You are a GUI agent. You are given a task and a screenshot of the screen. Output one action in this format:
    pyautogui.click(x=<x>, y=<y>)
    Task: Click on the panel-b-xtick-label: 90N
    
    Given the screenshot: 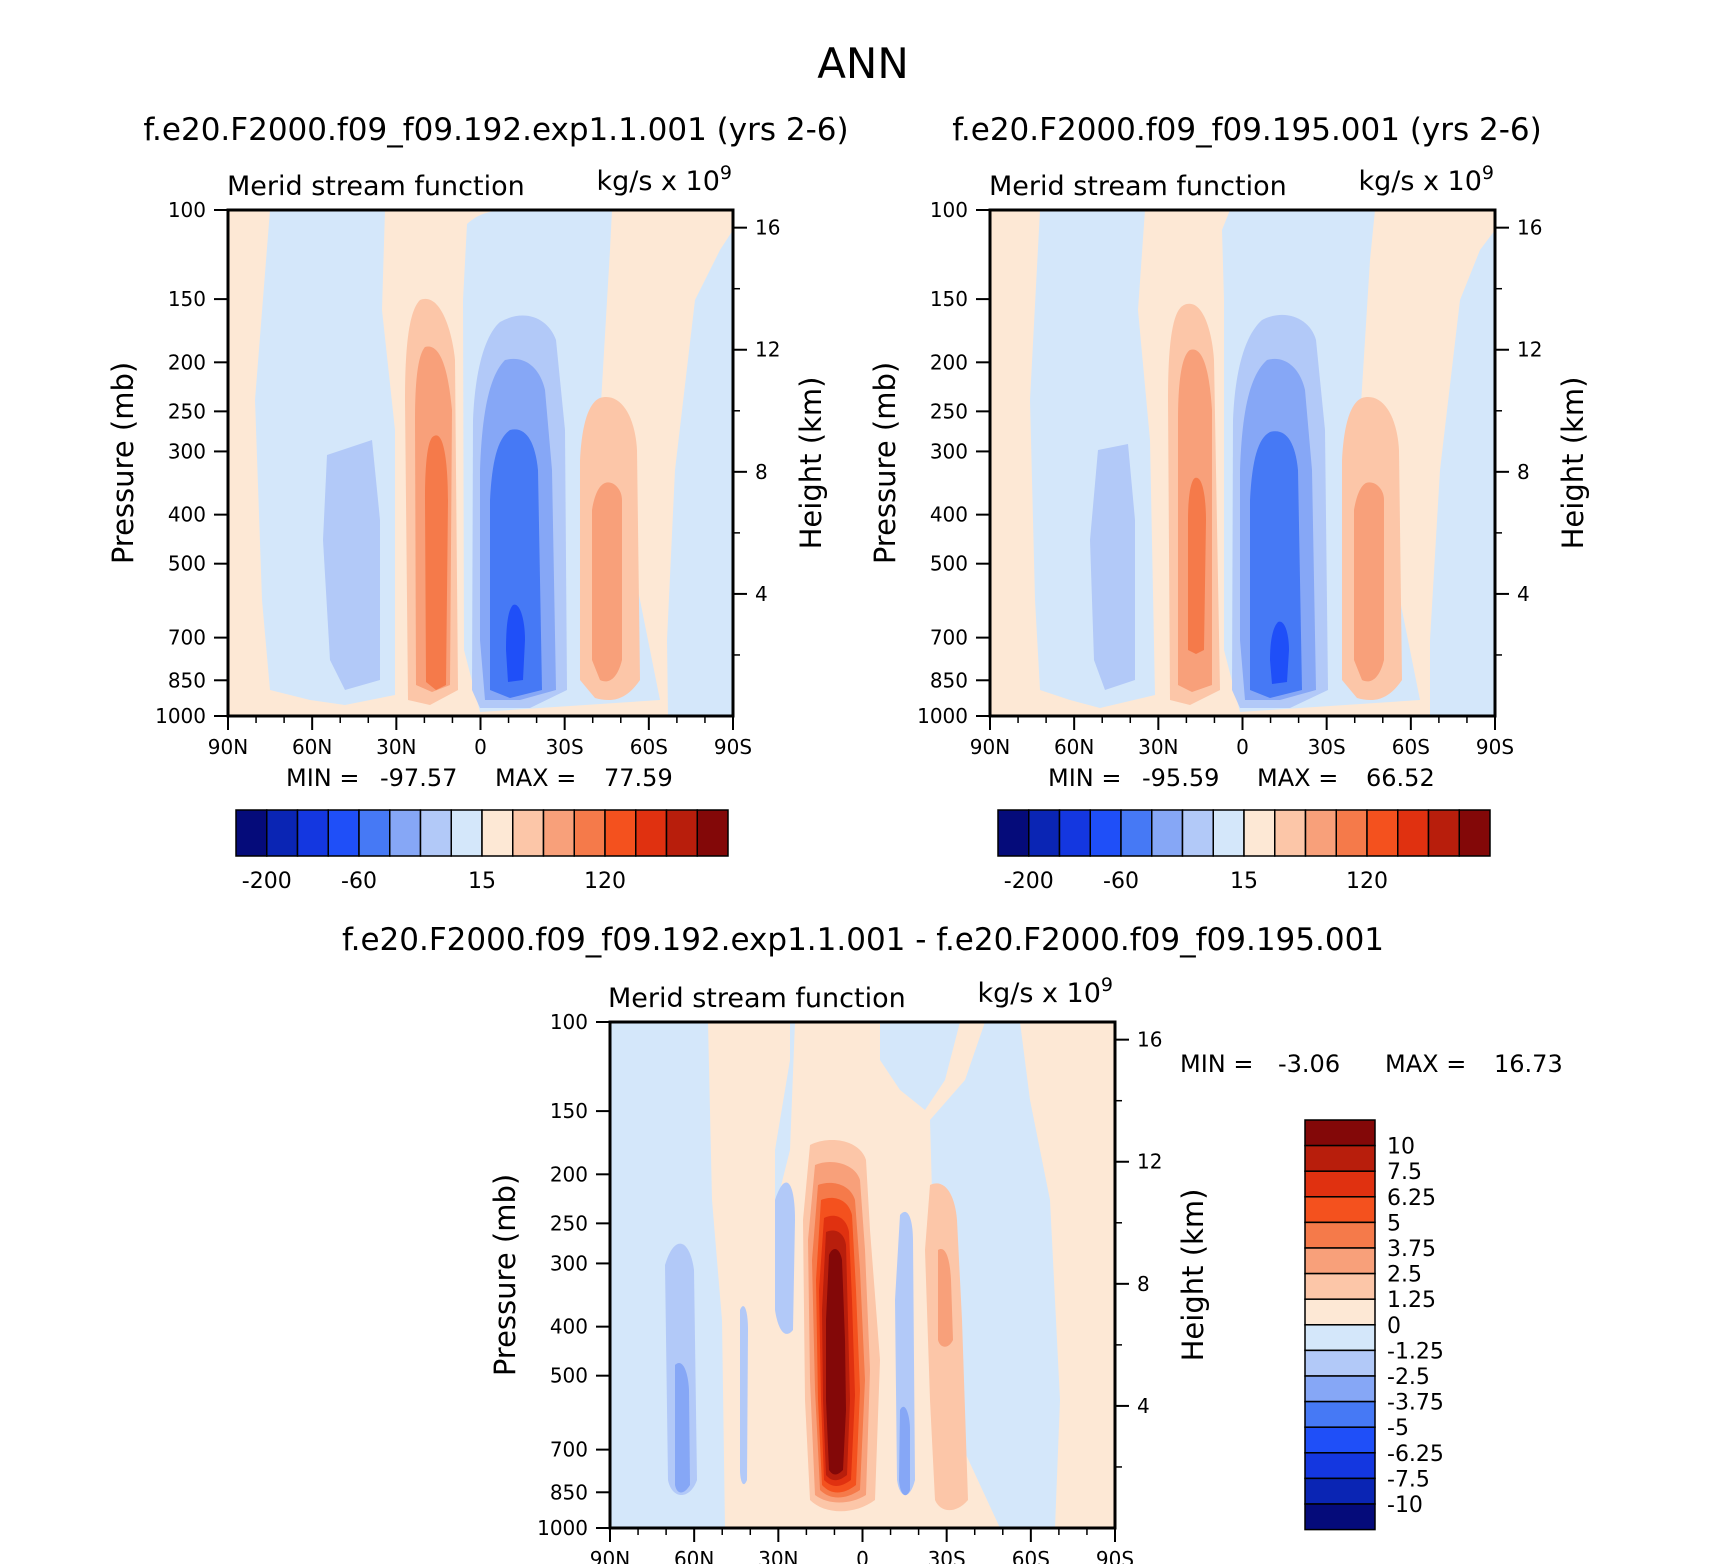 What is the action you would take?
    pyautogui.click(x=990, y=747)
    